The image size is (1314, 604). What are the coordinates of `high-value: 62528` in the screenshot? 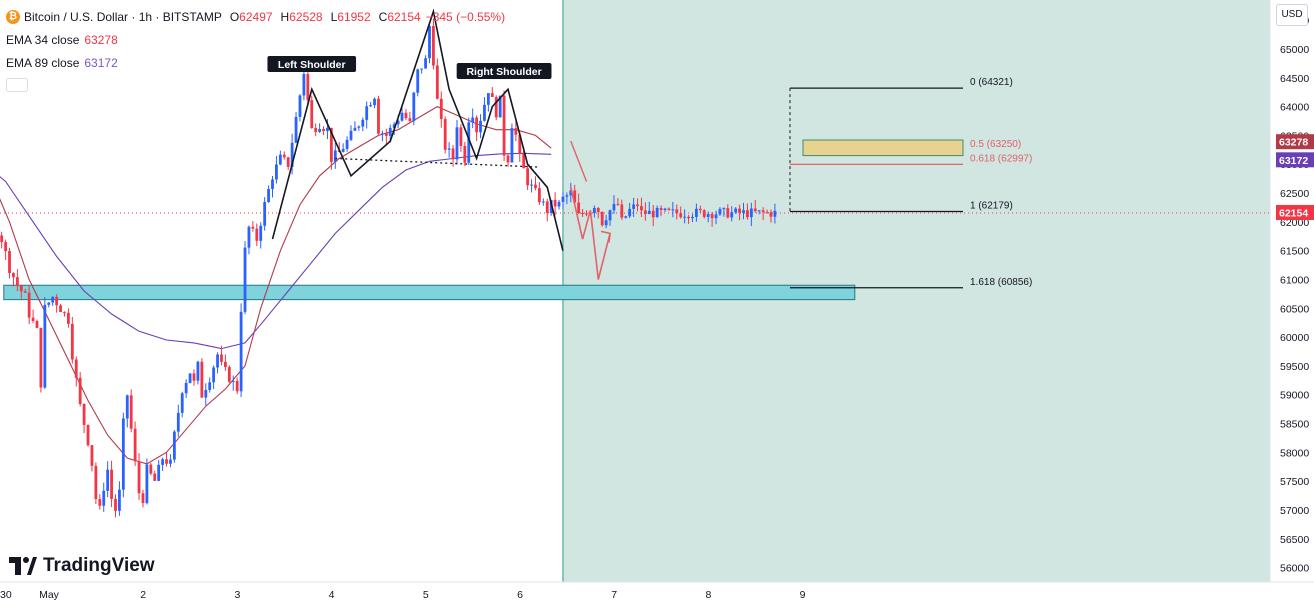 It's located at (306, 16).